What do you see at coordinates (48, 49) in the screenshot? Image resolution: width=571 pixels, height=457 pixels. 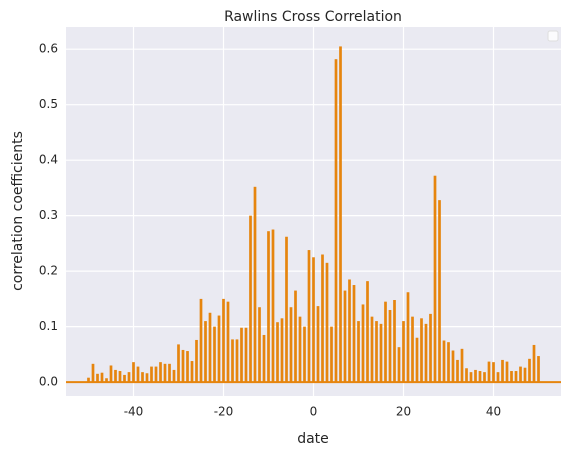 I see `y-tick-label: 0.6` at bounding box center [48, 49].